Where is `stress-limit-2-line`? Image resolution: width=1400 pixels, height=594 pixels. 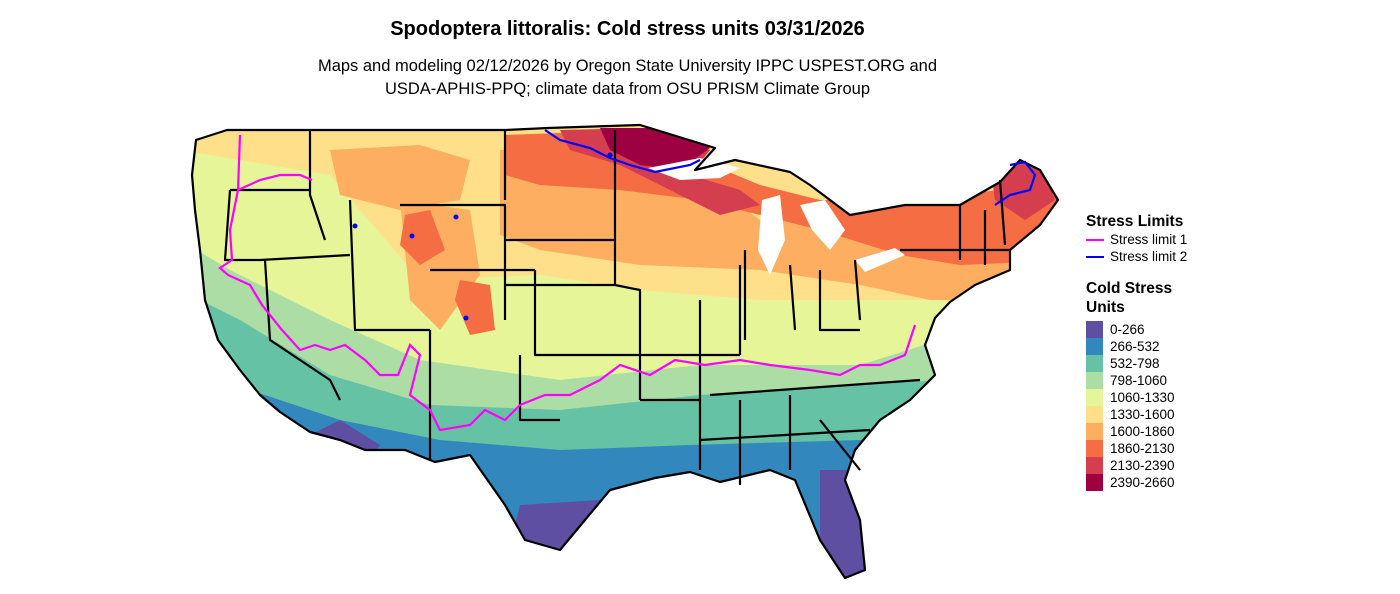
stress-limit-2-line is located at coordinates (790, 167).